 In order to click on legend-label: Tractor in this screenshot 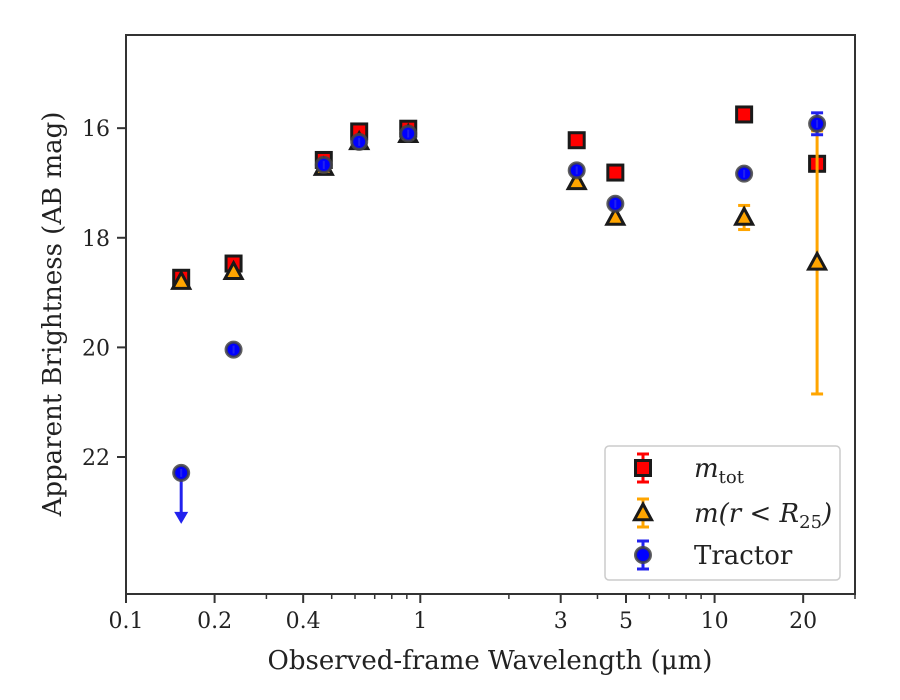, I will do `click(743, 556)`.